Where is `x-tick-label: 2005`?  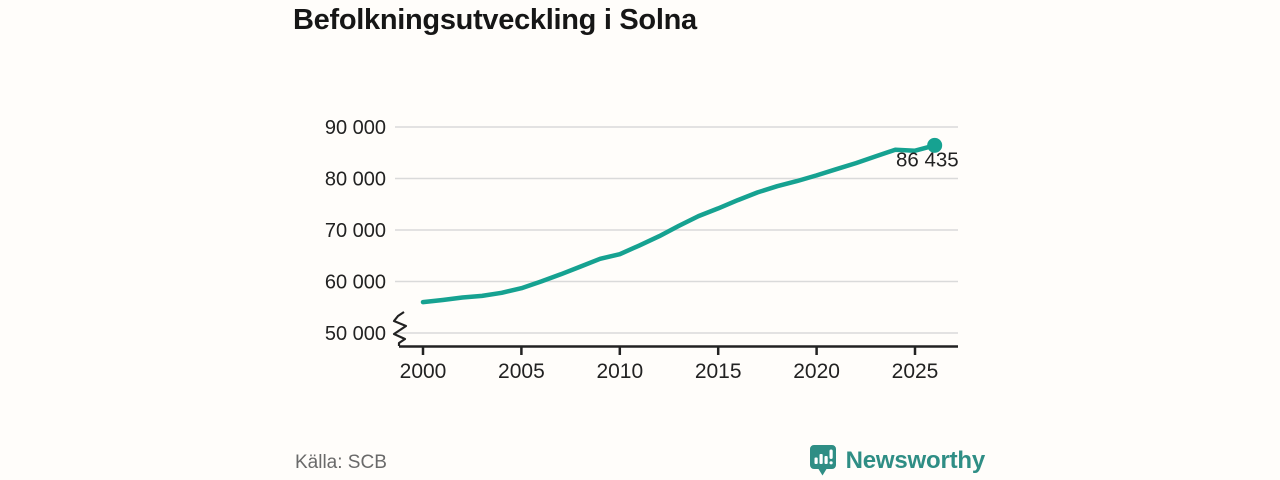 x-tick-label: 2005 is located at coordinates (521, 371).